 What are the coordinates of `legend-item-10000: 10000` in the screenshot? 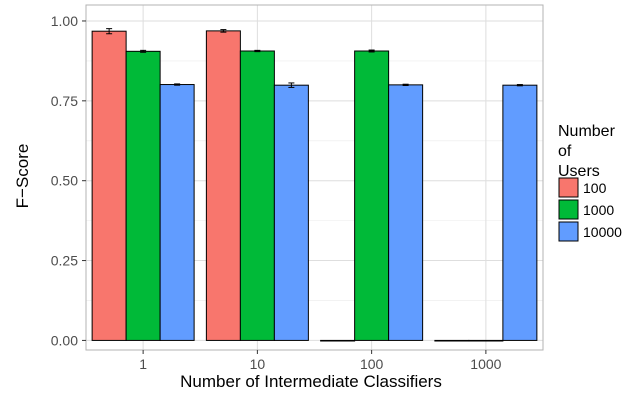 It's located at (590, 231).